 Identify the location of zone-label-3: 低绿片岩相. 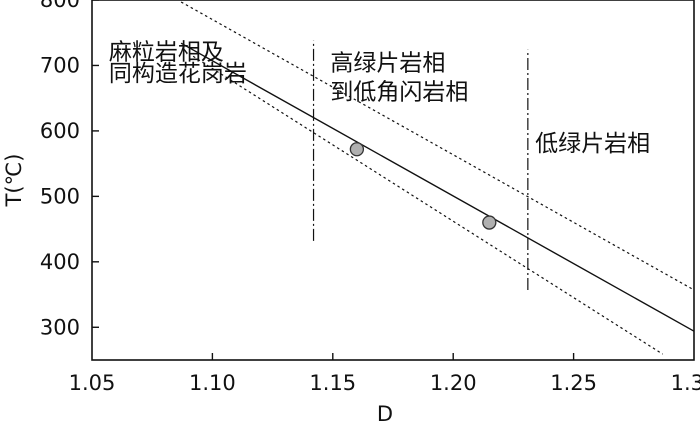
(592, 144).